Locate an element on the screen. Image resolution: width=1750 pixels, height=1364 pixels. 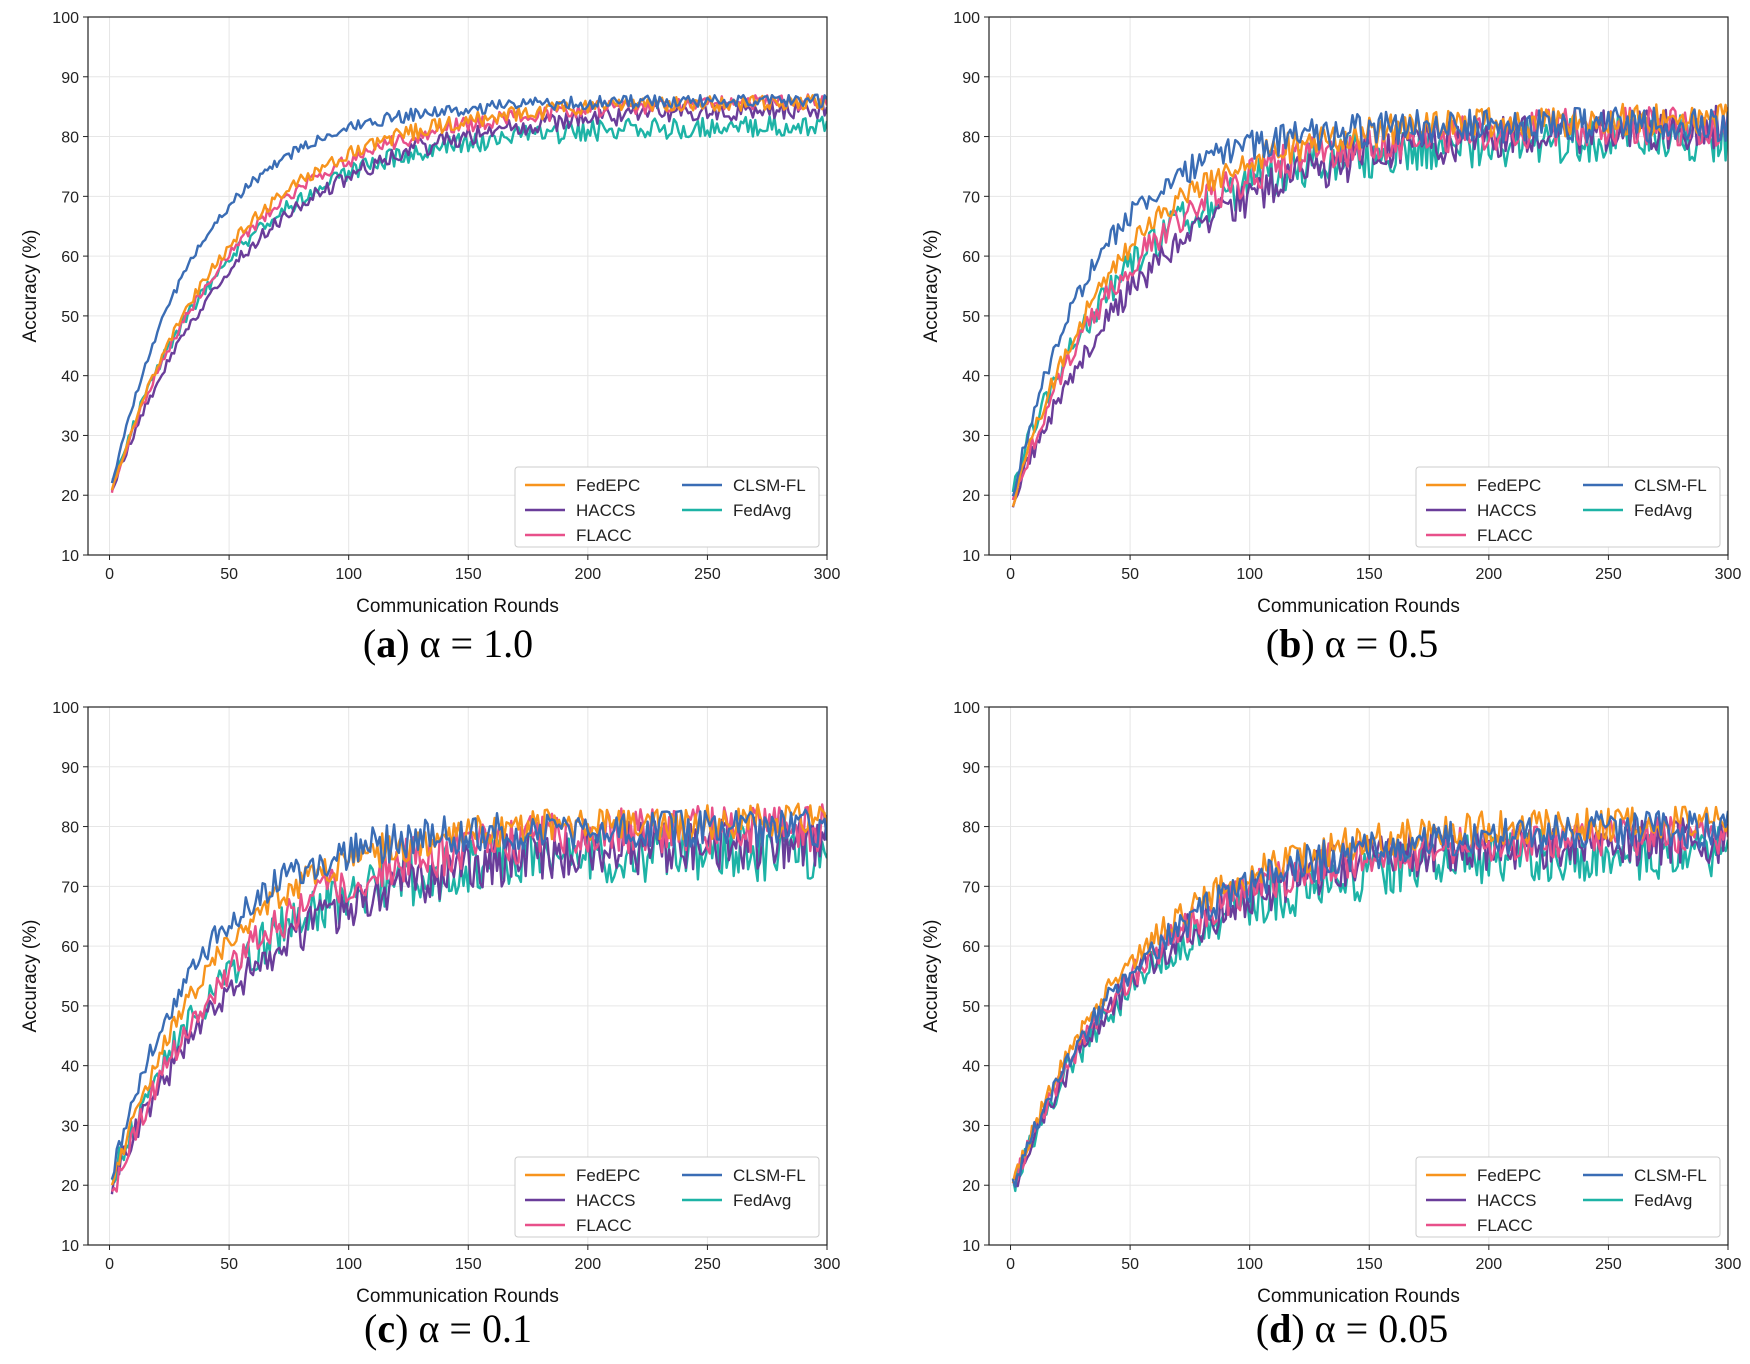
subfigure-caption: (a) α = 1.0 is located at coordinates (448, 643).